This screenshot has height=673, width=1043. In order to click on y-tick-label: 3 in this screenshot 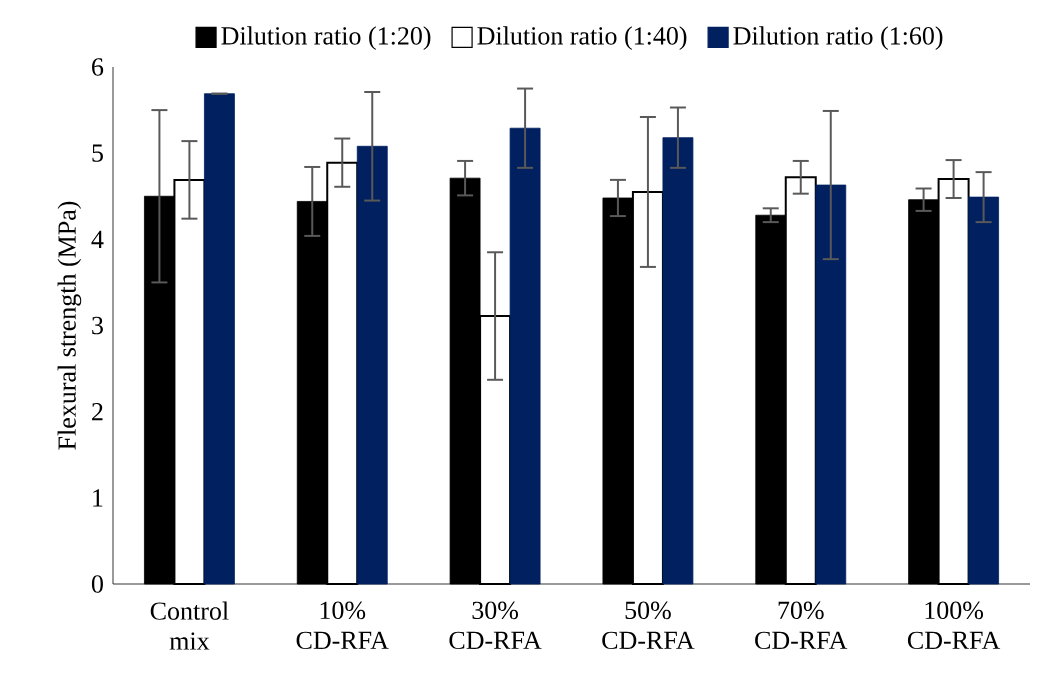, I will do `click(97, 325)`.